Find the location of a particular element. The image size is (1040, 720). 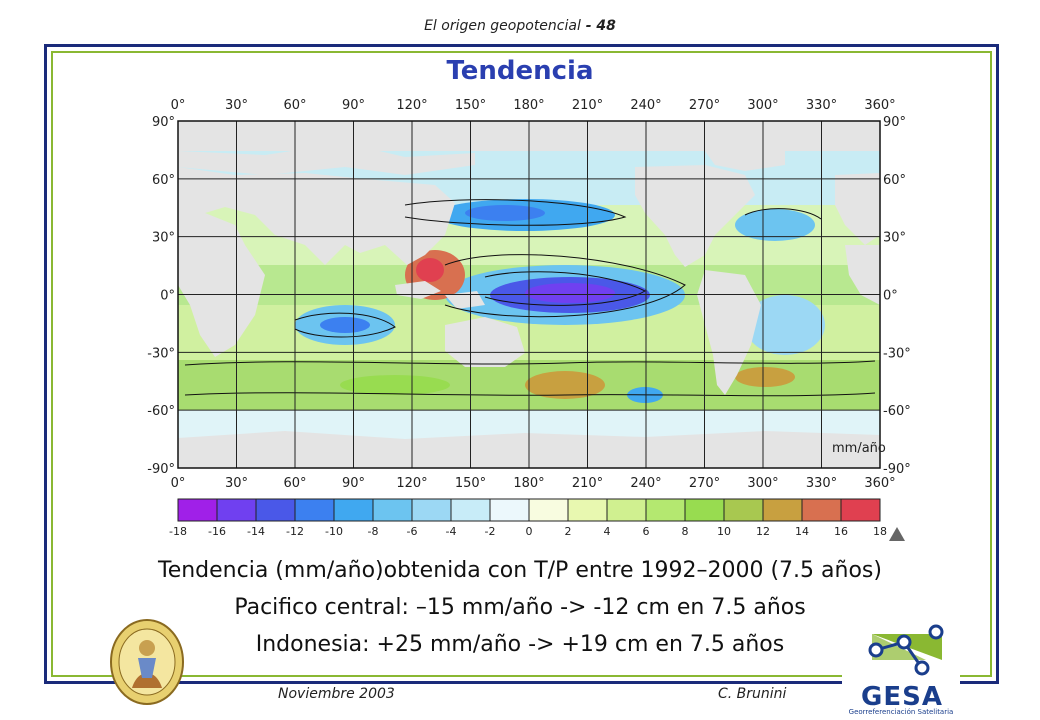

lon-tick-label-top: 60° is located at coordinates (294, 105).